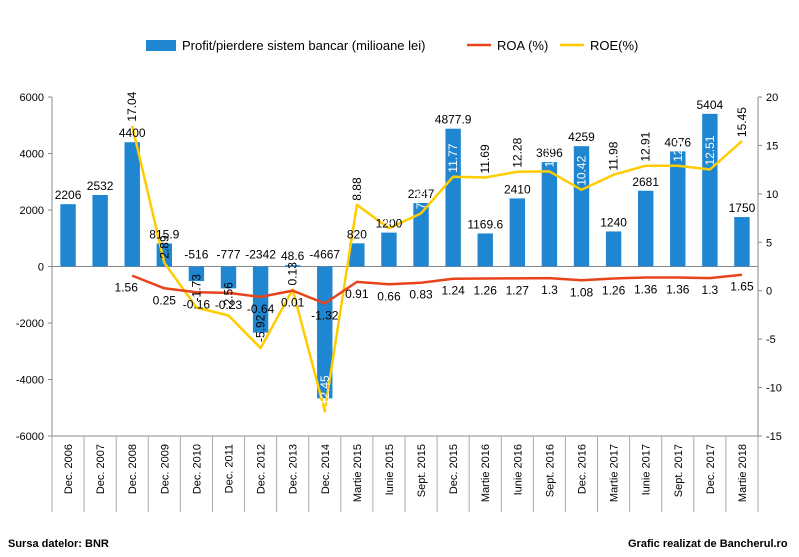 This screenshot has width=799, height=557. Describe the element at coordinates (710, 105) in the screenshot. I see `bar-value-label: 5404` at that location.